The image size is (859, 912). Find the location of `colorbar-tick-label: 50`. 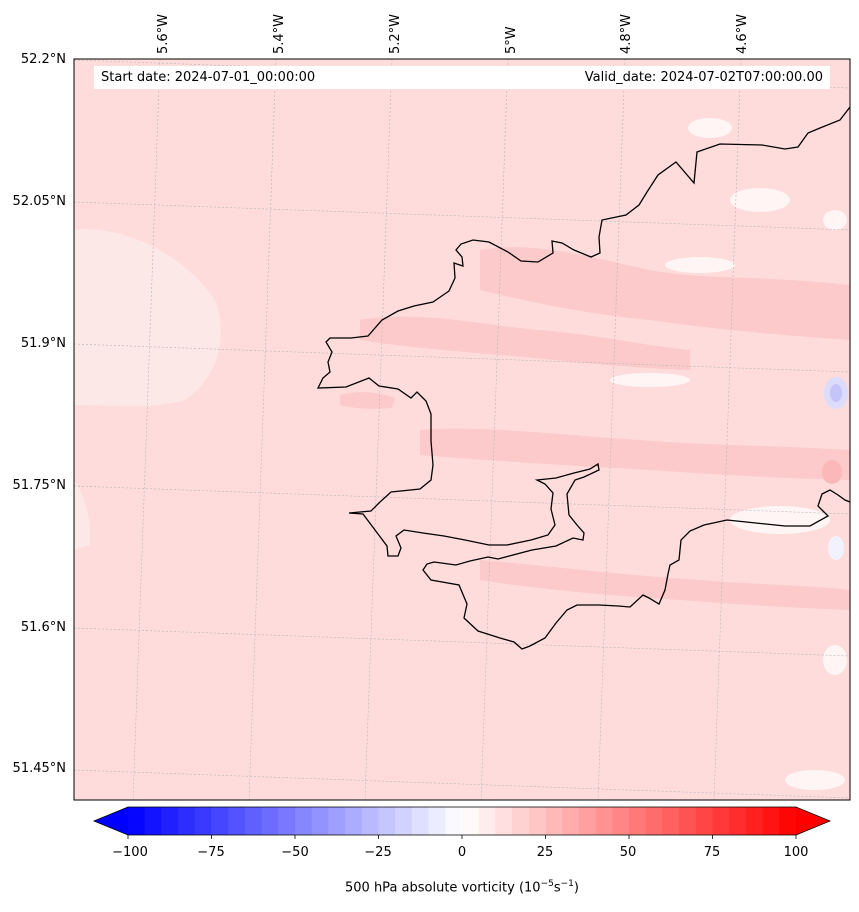

colorbar-tick-label: 50 is located at coordinates (628, 852).